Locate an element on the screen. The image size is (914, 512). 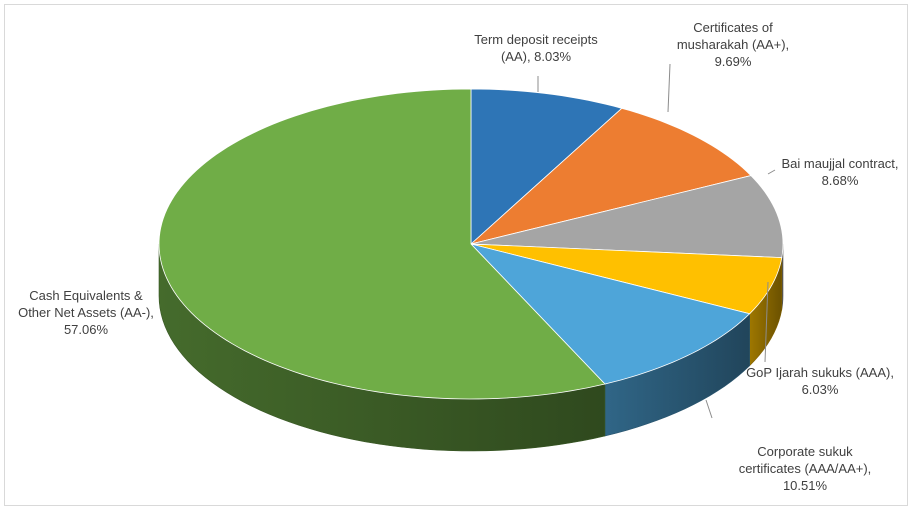
data-label-line: (AA), 8.03% is located at coordinates (536, 56).